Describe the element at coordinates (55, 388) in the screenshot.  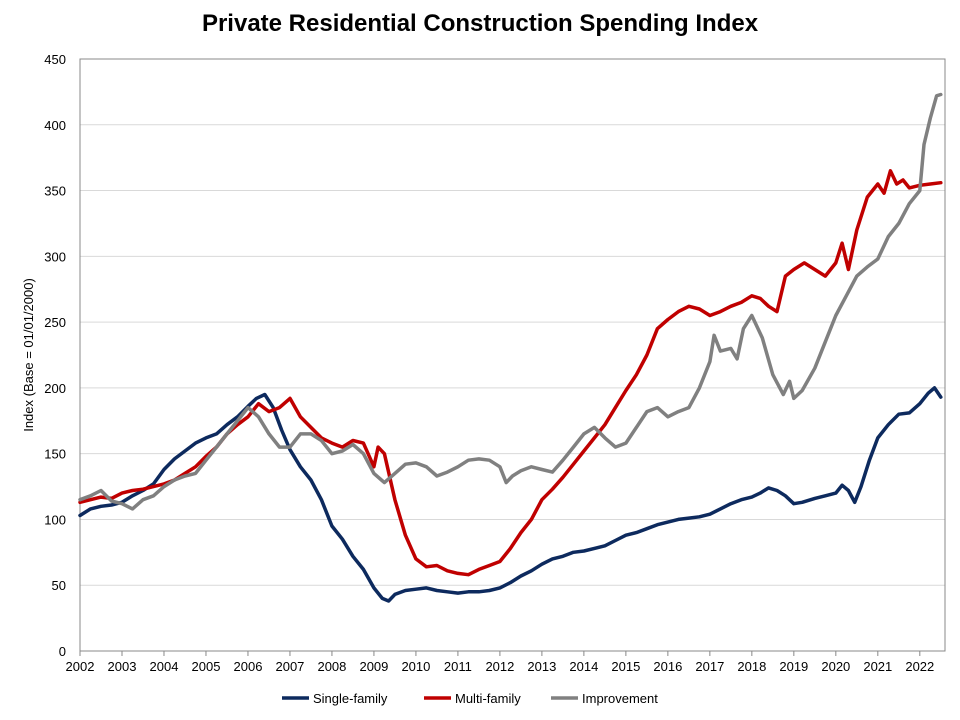
I see `y-tick-label: 200` at that location.